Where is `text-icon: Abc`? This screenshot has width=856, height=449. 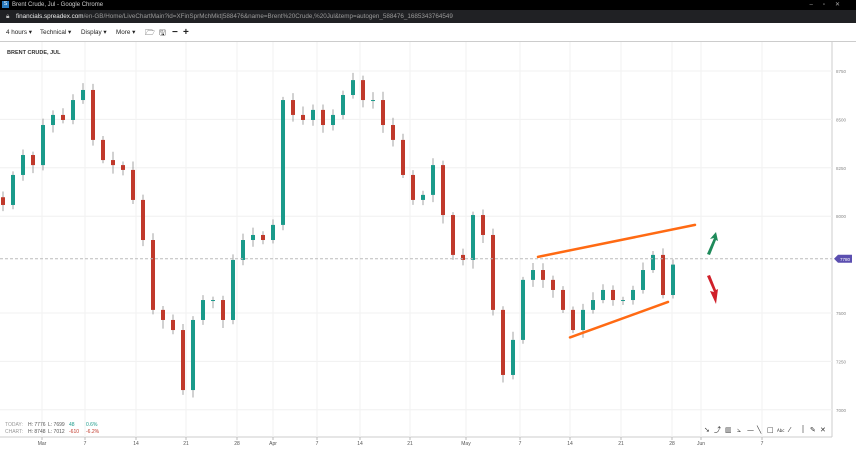 text-icon: Abc is located at coordinates (780, 430).